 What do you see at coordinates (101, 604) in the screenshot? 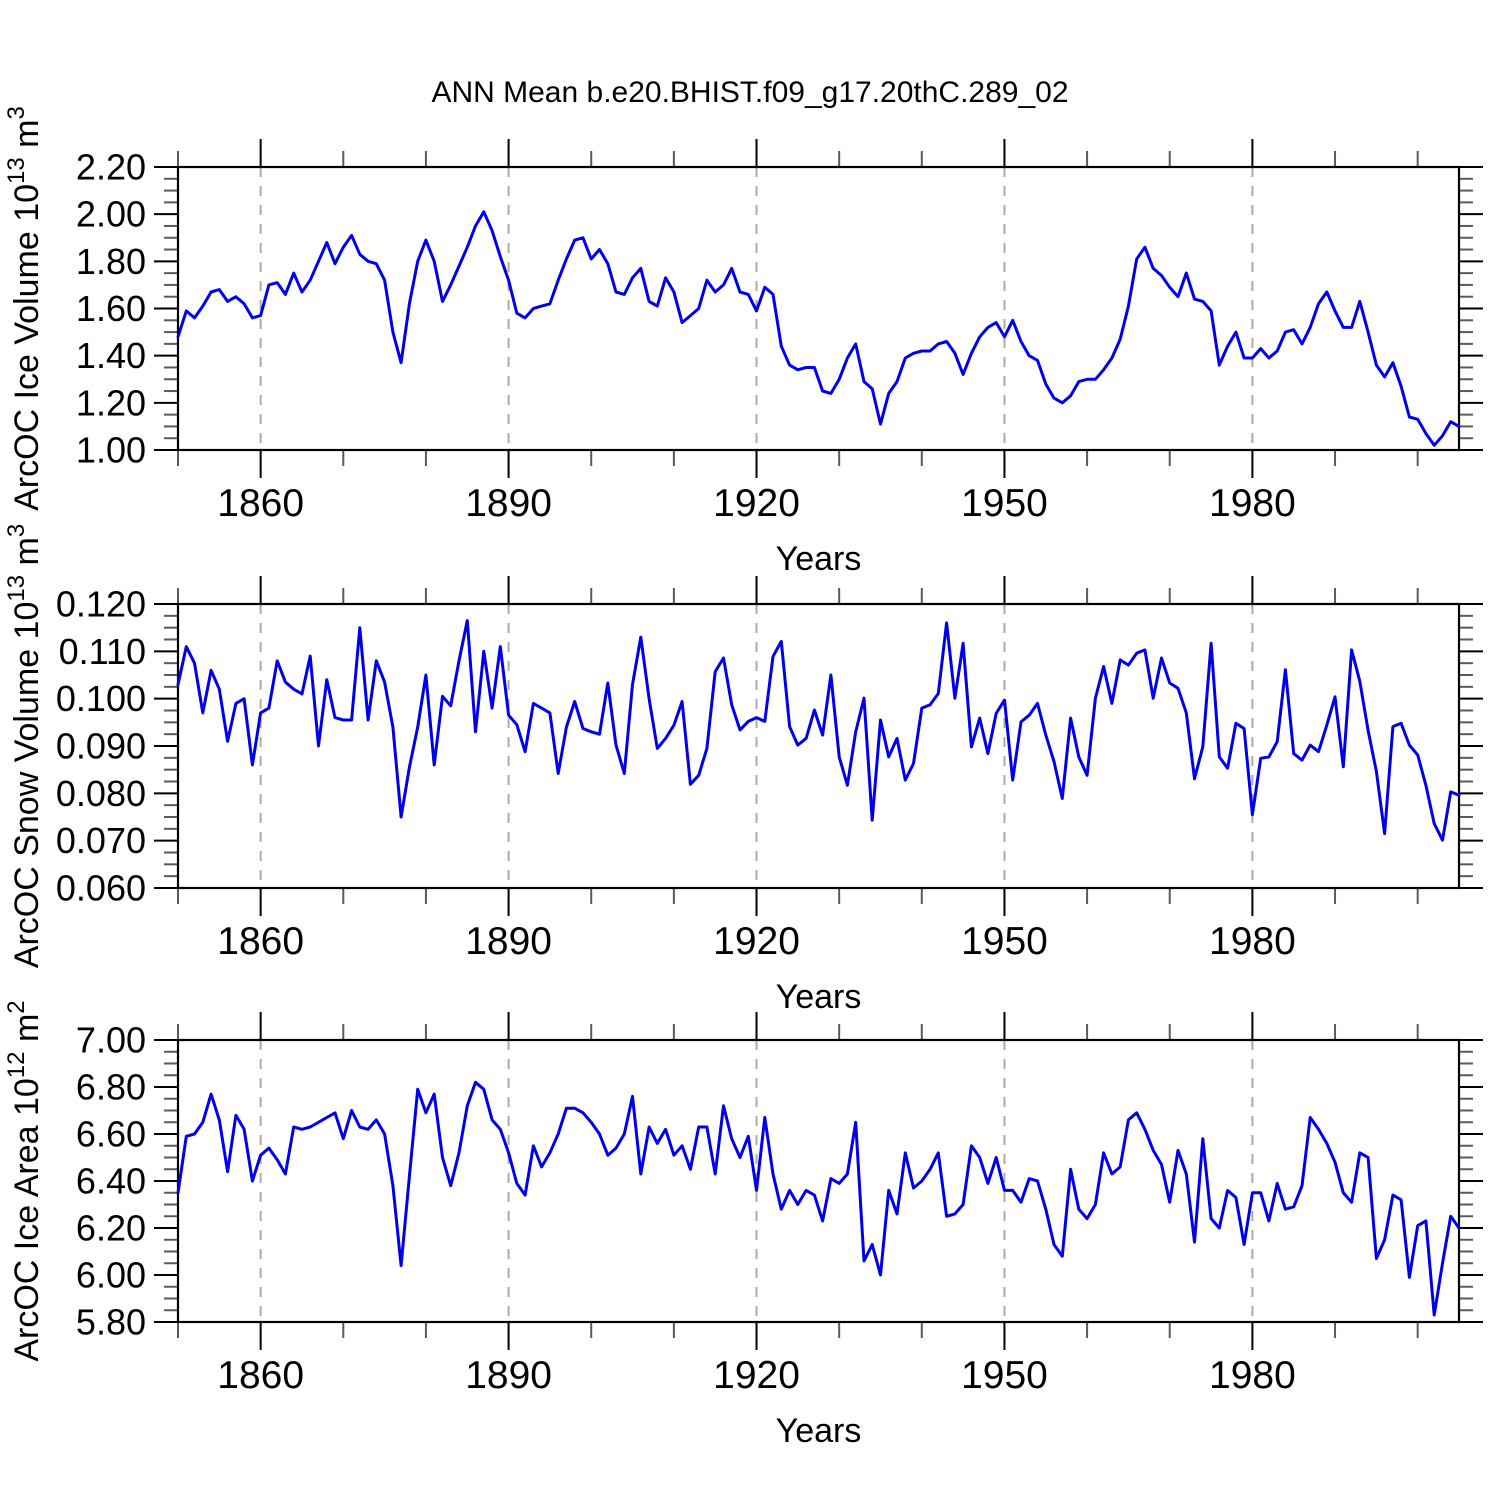
I see `y-tick-label: 0.120` at bounding box center [101, 604].